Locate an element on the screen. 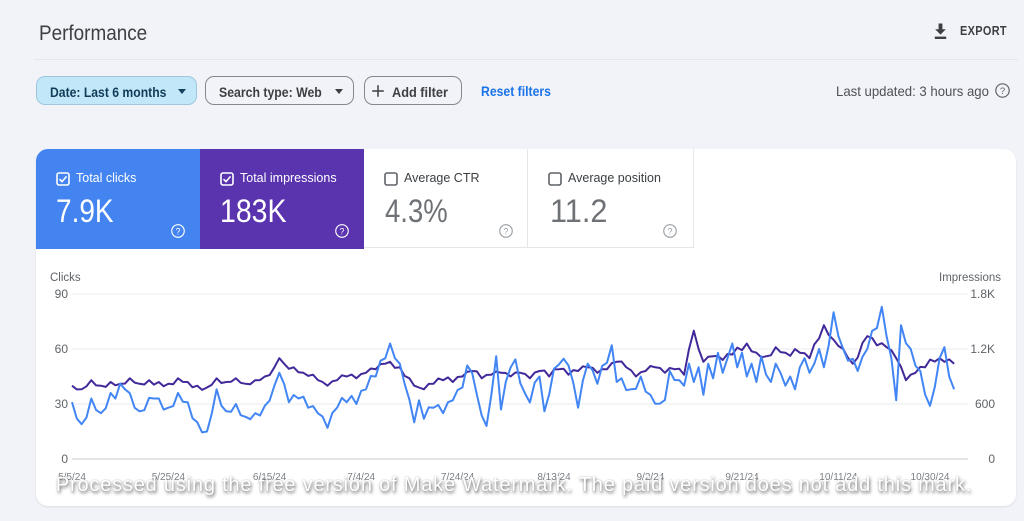  svg-text: 10/11/24 is located at coordinates (838, 477).